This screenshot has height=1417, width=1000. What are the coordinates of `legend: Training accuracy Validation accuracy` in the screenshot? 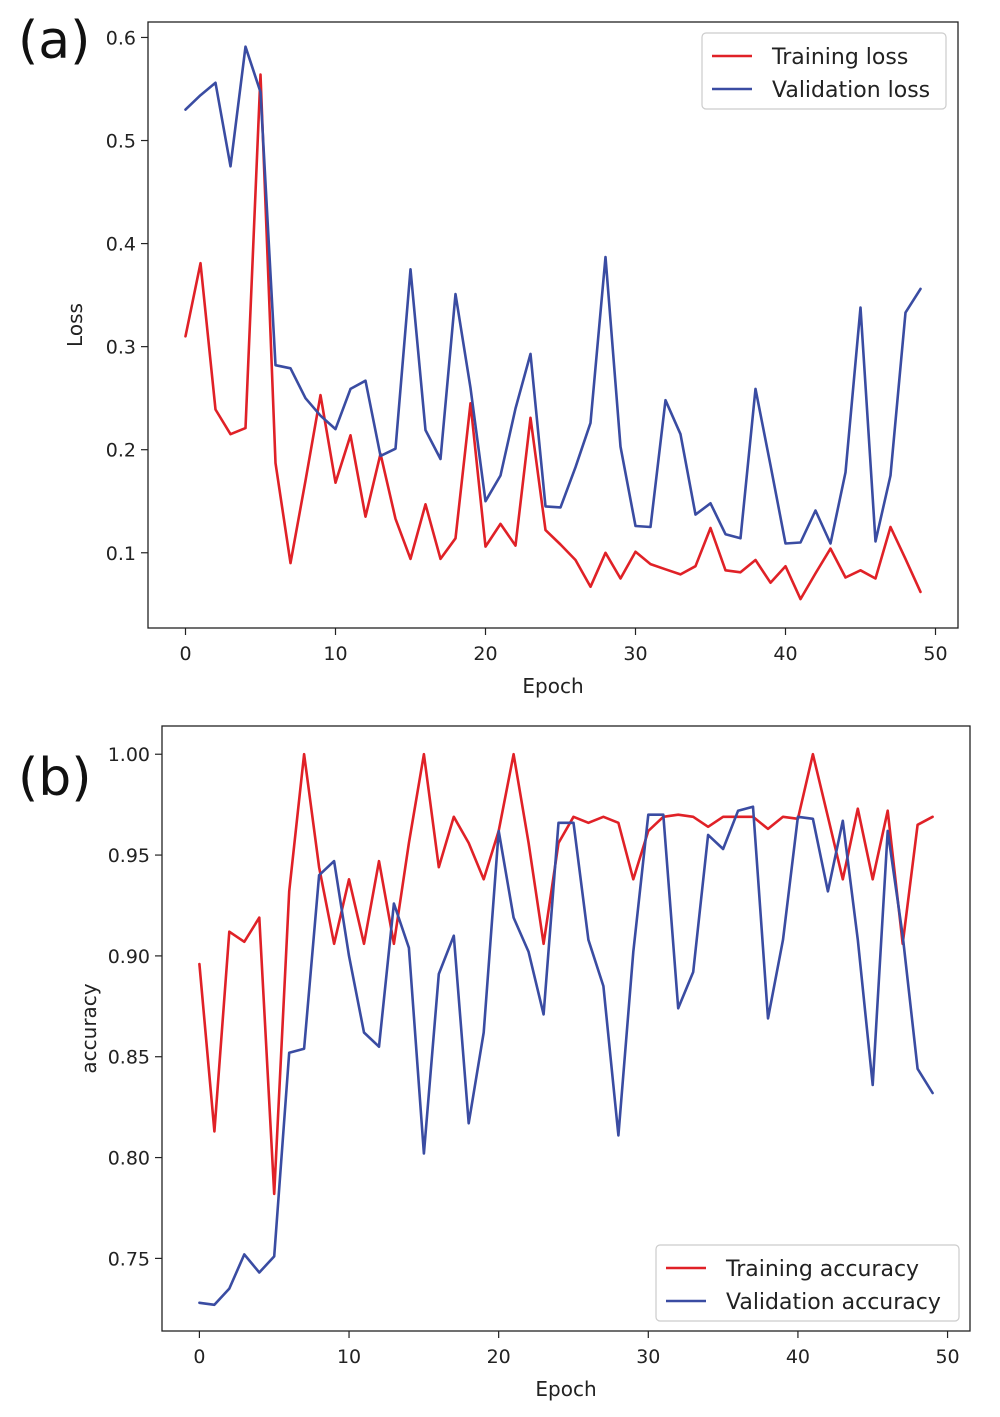 It's located at (807, 1283).